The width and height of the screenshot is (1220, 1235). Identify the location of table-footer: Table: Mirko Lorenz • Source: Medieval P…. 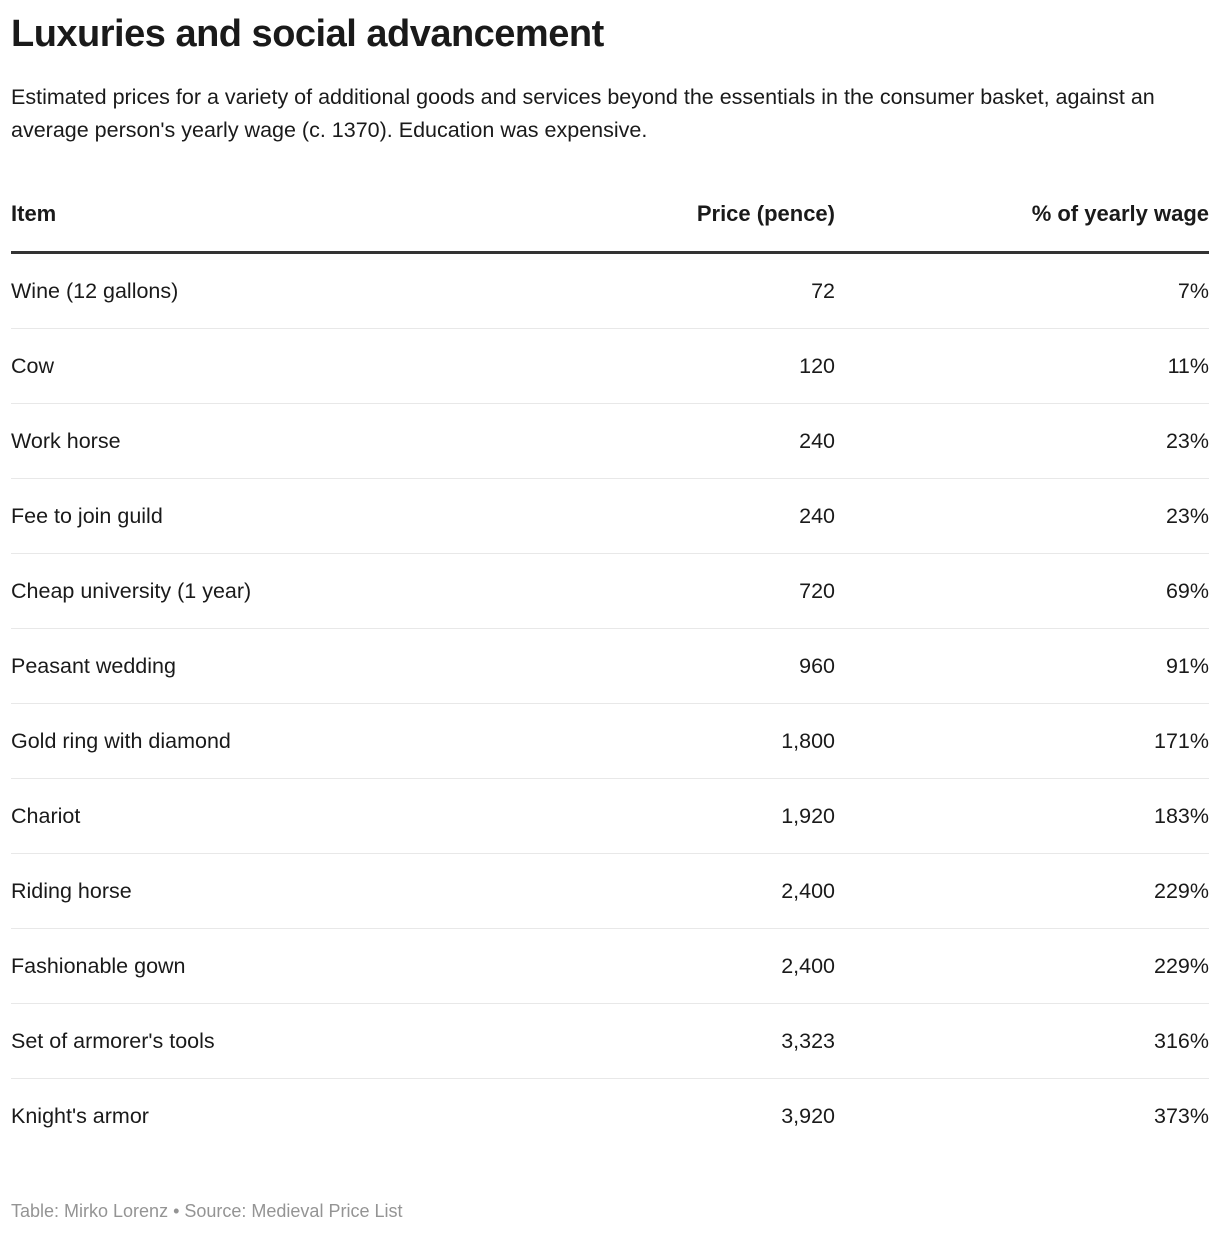
(207, 1211).